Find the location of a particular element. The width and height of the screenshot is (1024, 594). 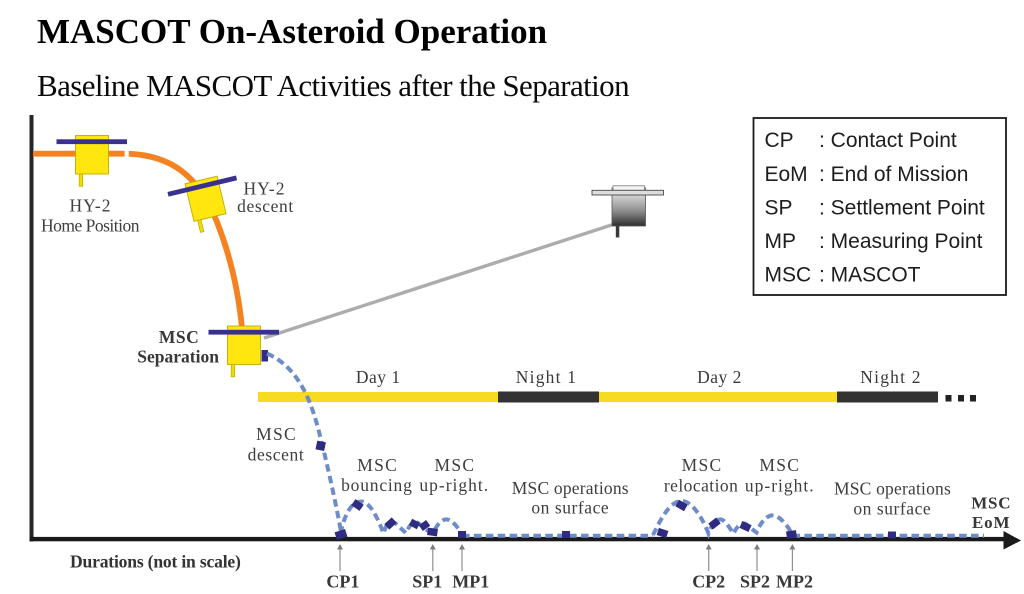

svg-text:: Settlement Point: : Settlement Point is located at coordinates (902, 208).